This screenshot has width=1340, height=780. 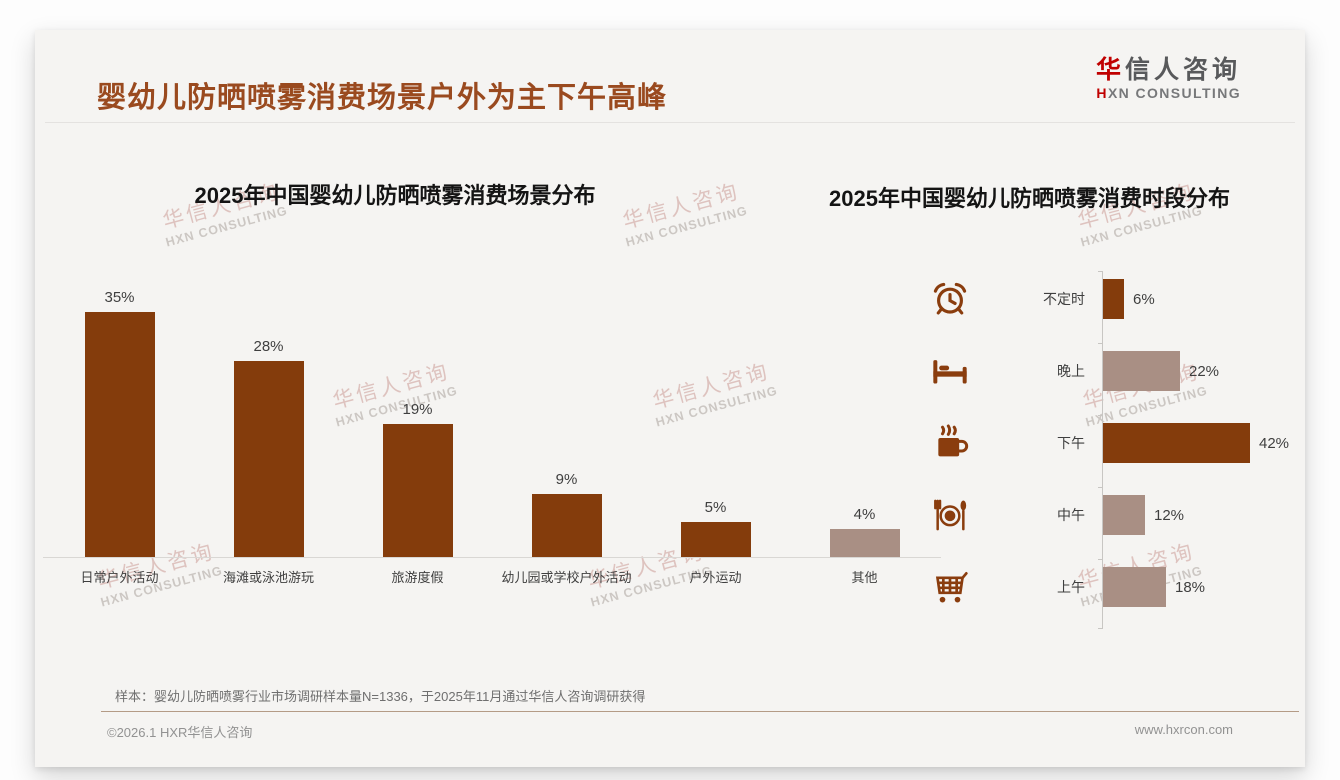 I want to click on bar-slot: 4%, so click(x=864, y=411).